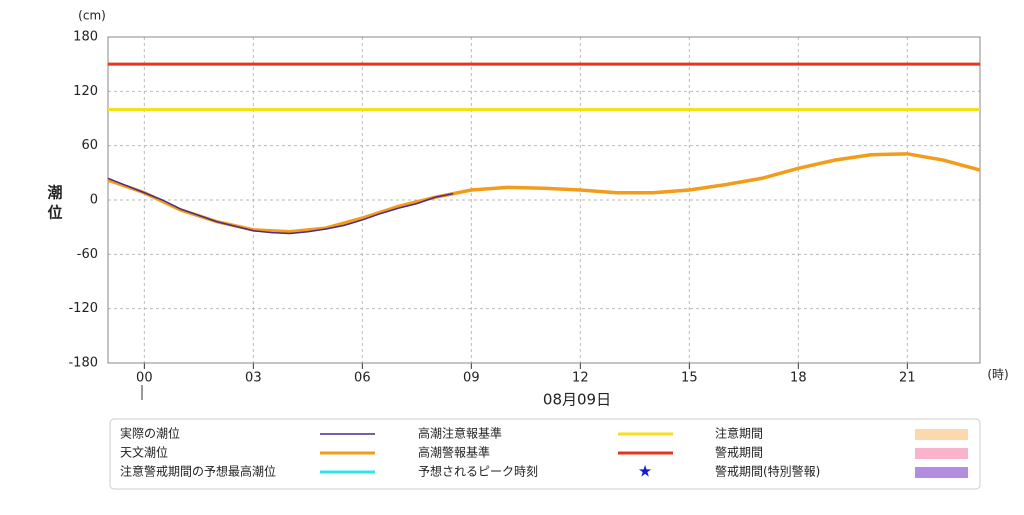 This screenshot has height=515, width=1024. Describe the element at coordinates (362, 378) in the screenshot. I see `x-tick-label: 06` at that location.